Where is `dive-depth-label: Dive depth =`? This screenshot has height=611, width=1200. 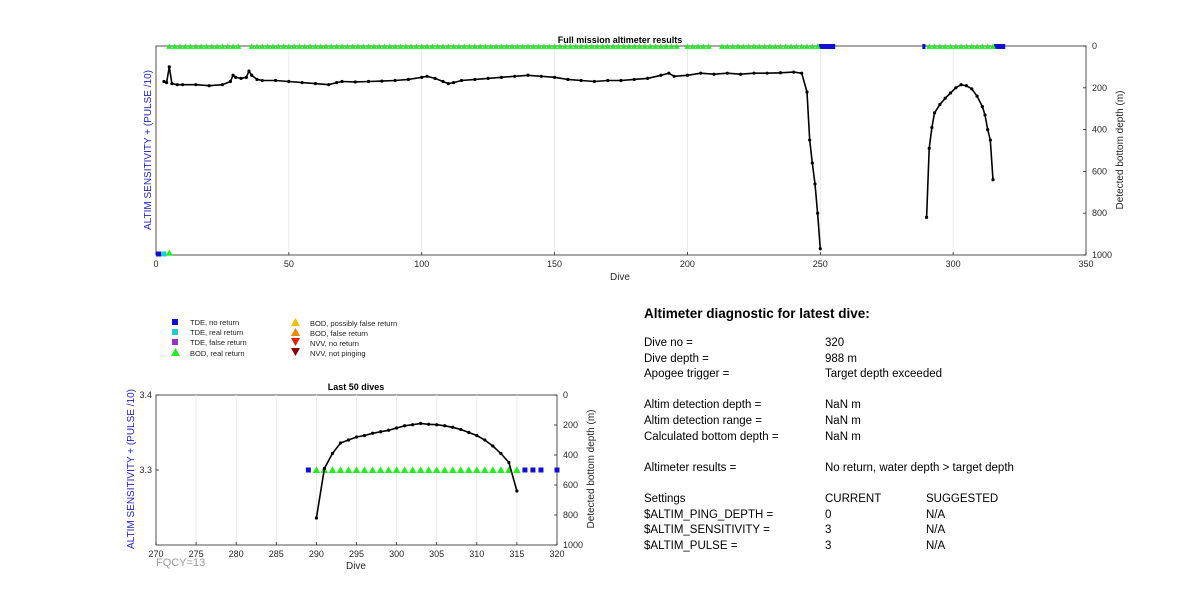 dive-depth-label: Dive depth = is located at coordinates (676, 358).